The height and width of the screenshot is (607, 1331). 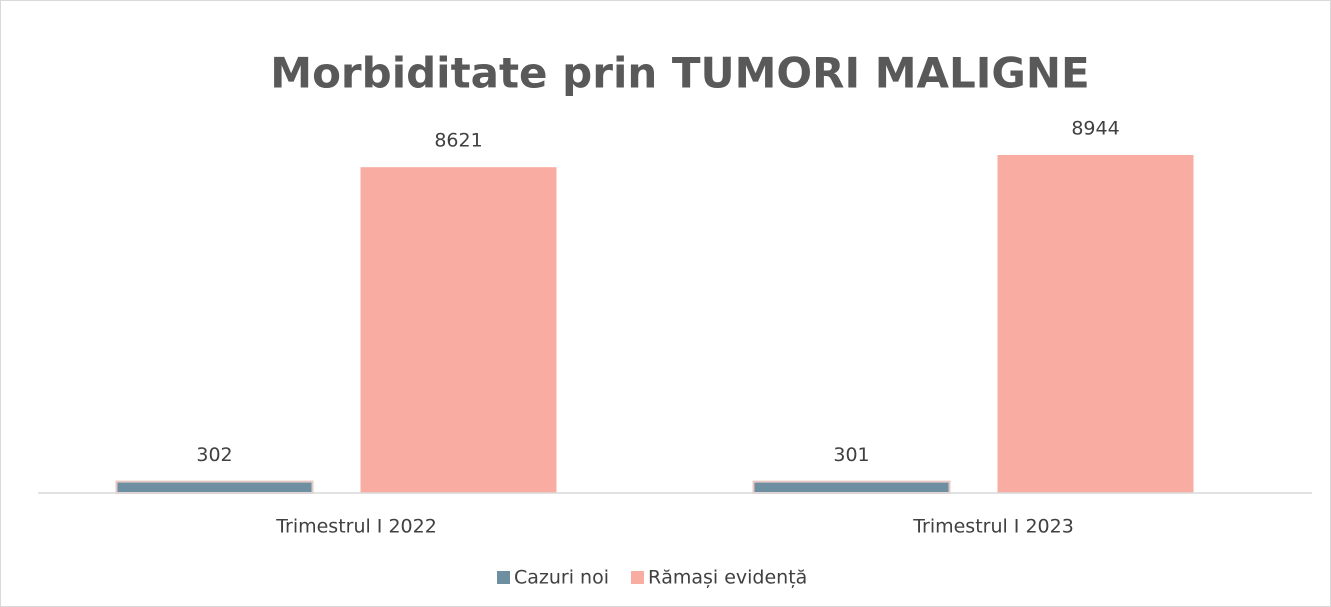 What do you see at coordinates (679, 73) in the screenshot?
I see `chart-title: Morbiditate prin TUMORI MALIGNE` at bounding box center [679, 73].